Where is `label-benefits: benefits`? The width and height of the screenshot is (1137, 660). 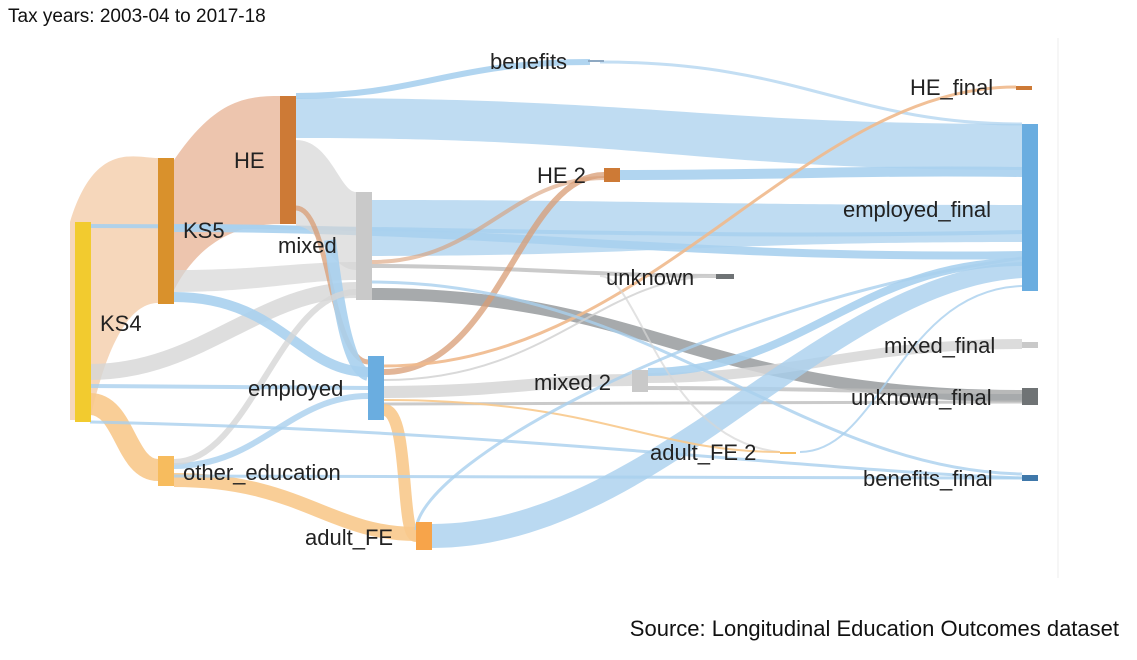 label-benefits: benefits is located at coordinates (528, 61).